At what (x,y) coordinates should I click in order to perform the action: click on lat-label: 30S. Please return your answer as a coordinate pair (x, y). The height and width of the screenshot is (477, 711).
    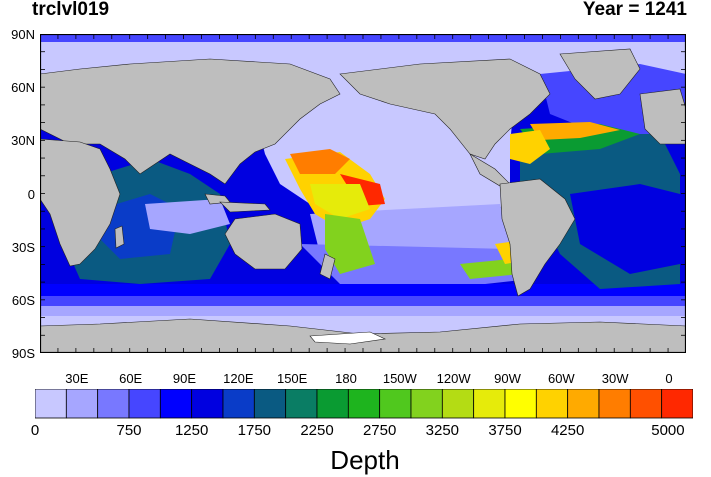
    Looking at the image, I should click on (23, 247).